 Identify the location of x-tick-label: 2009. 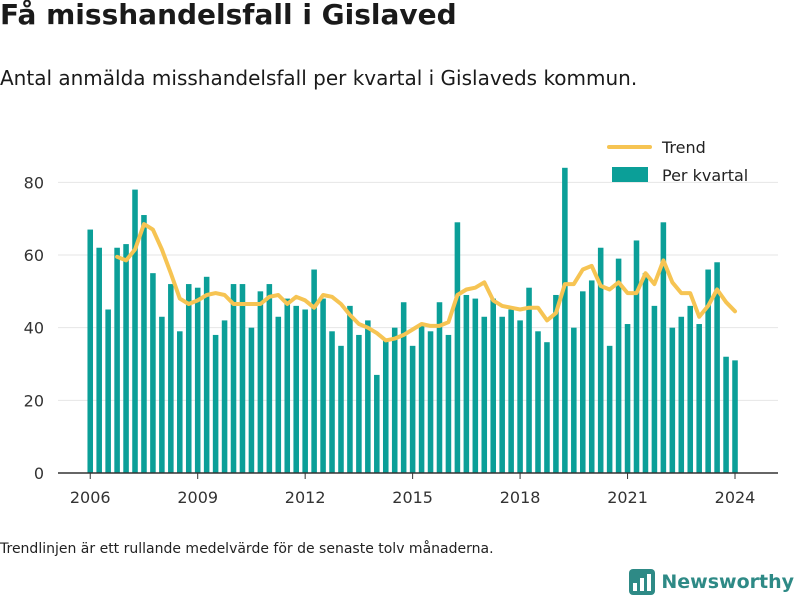
(197, 497).